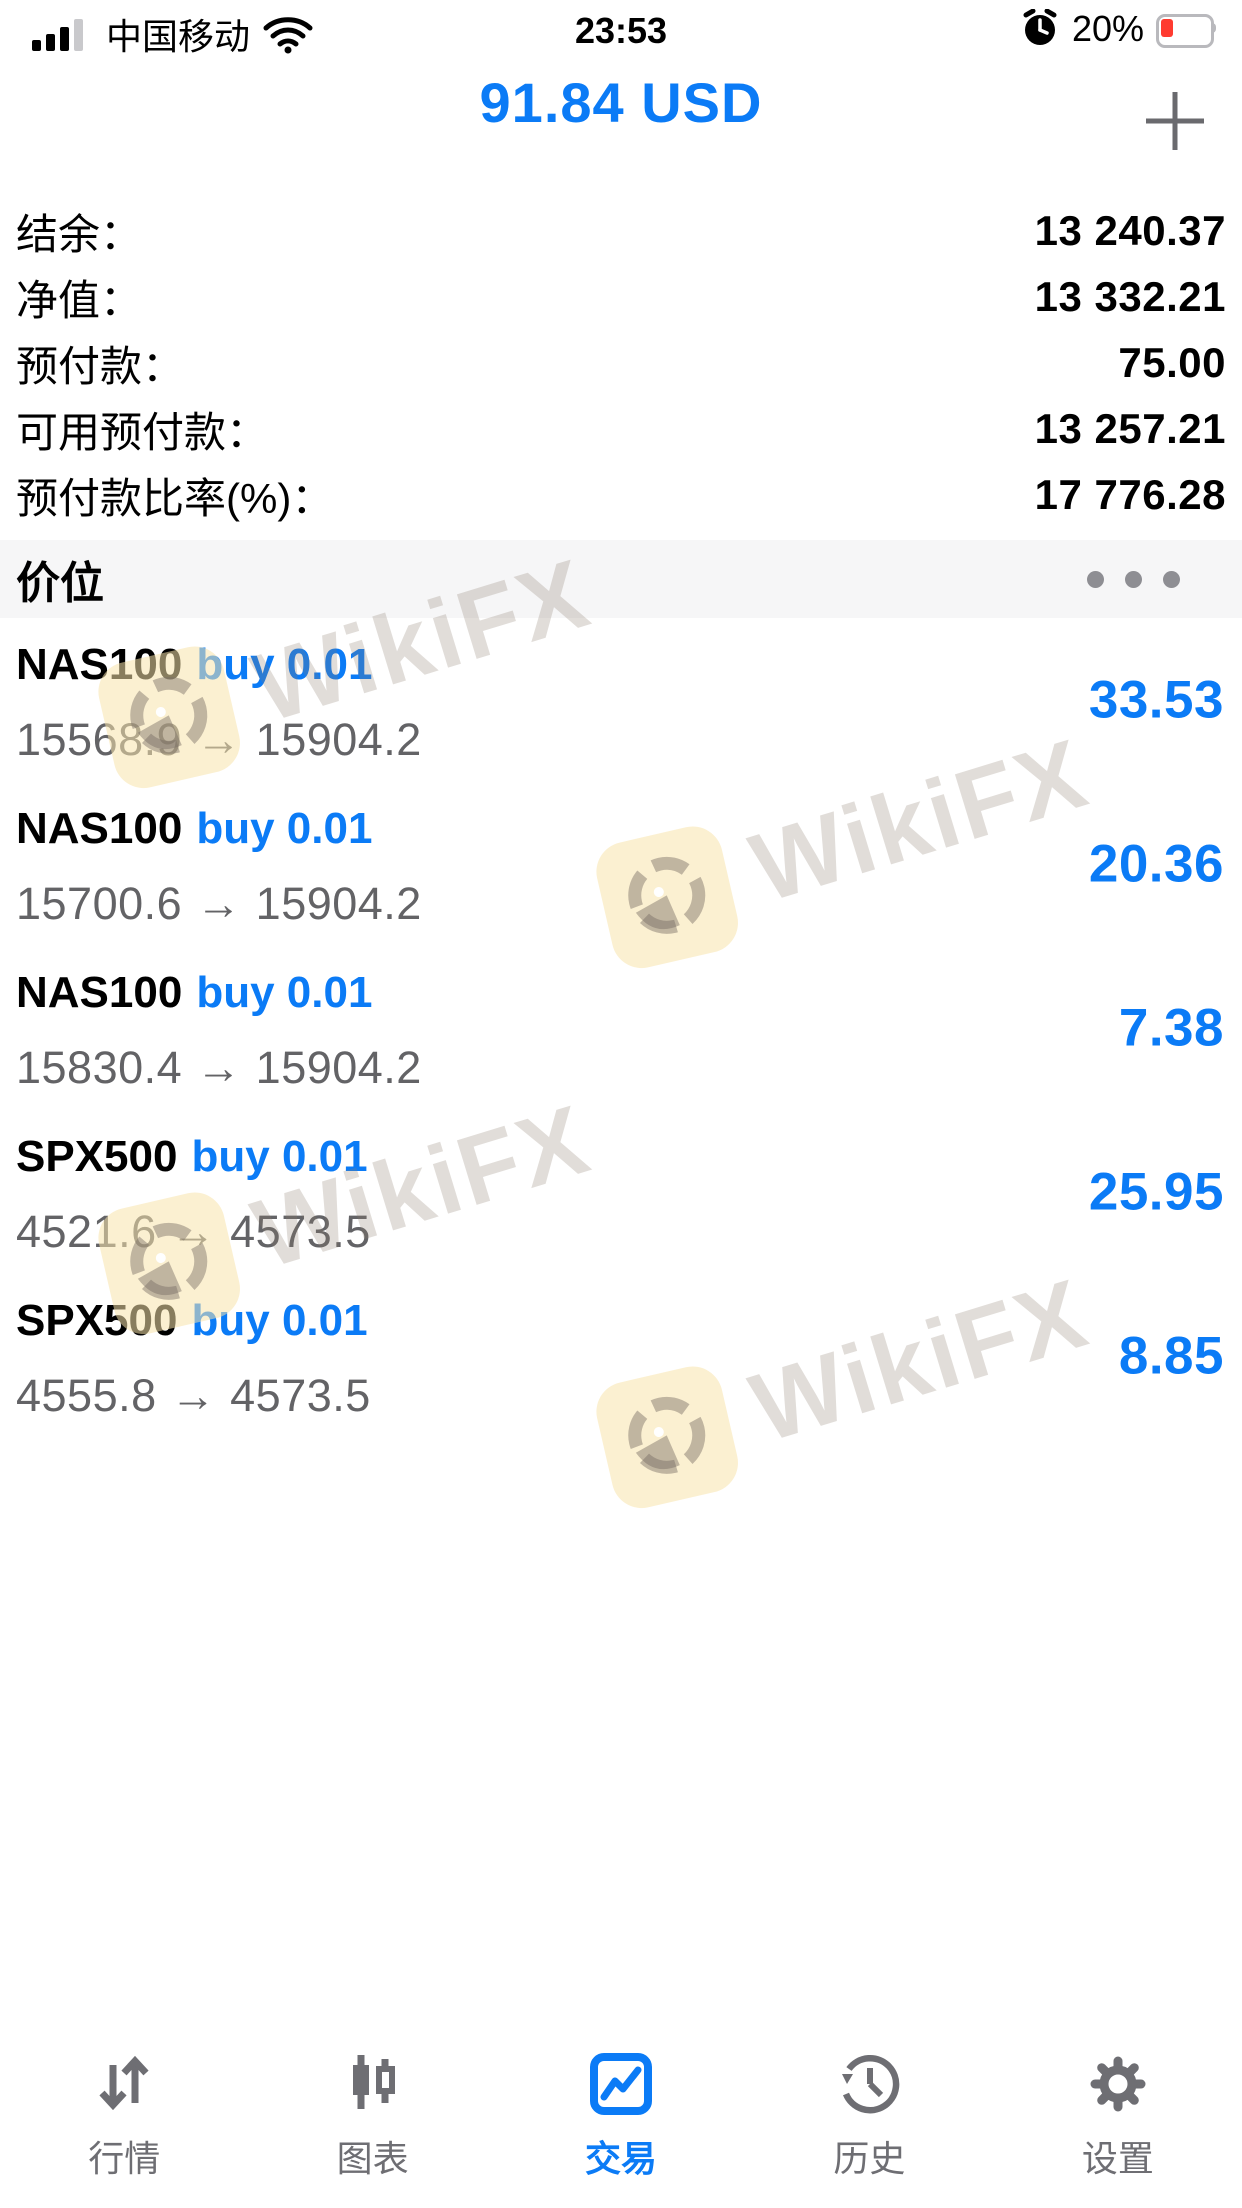  I want to click on position-profit: 33.53, so click(1156, 700).